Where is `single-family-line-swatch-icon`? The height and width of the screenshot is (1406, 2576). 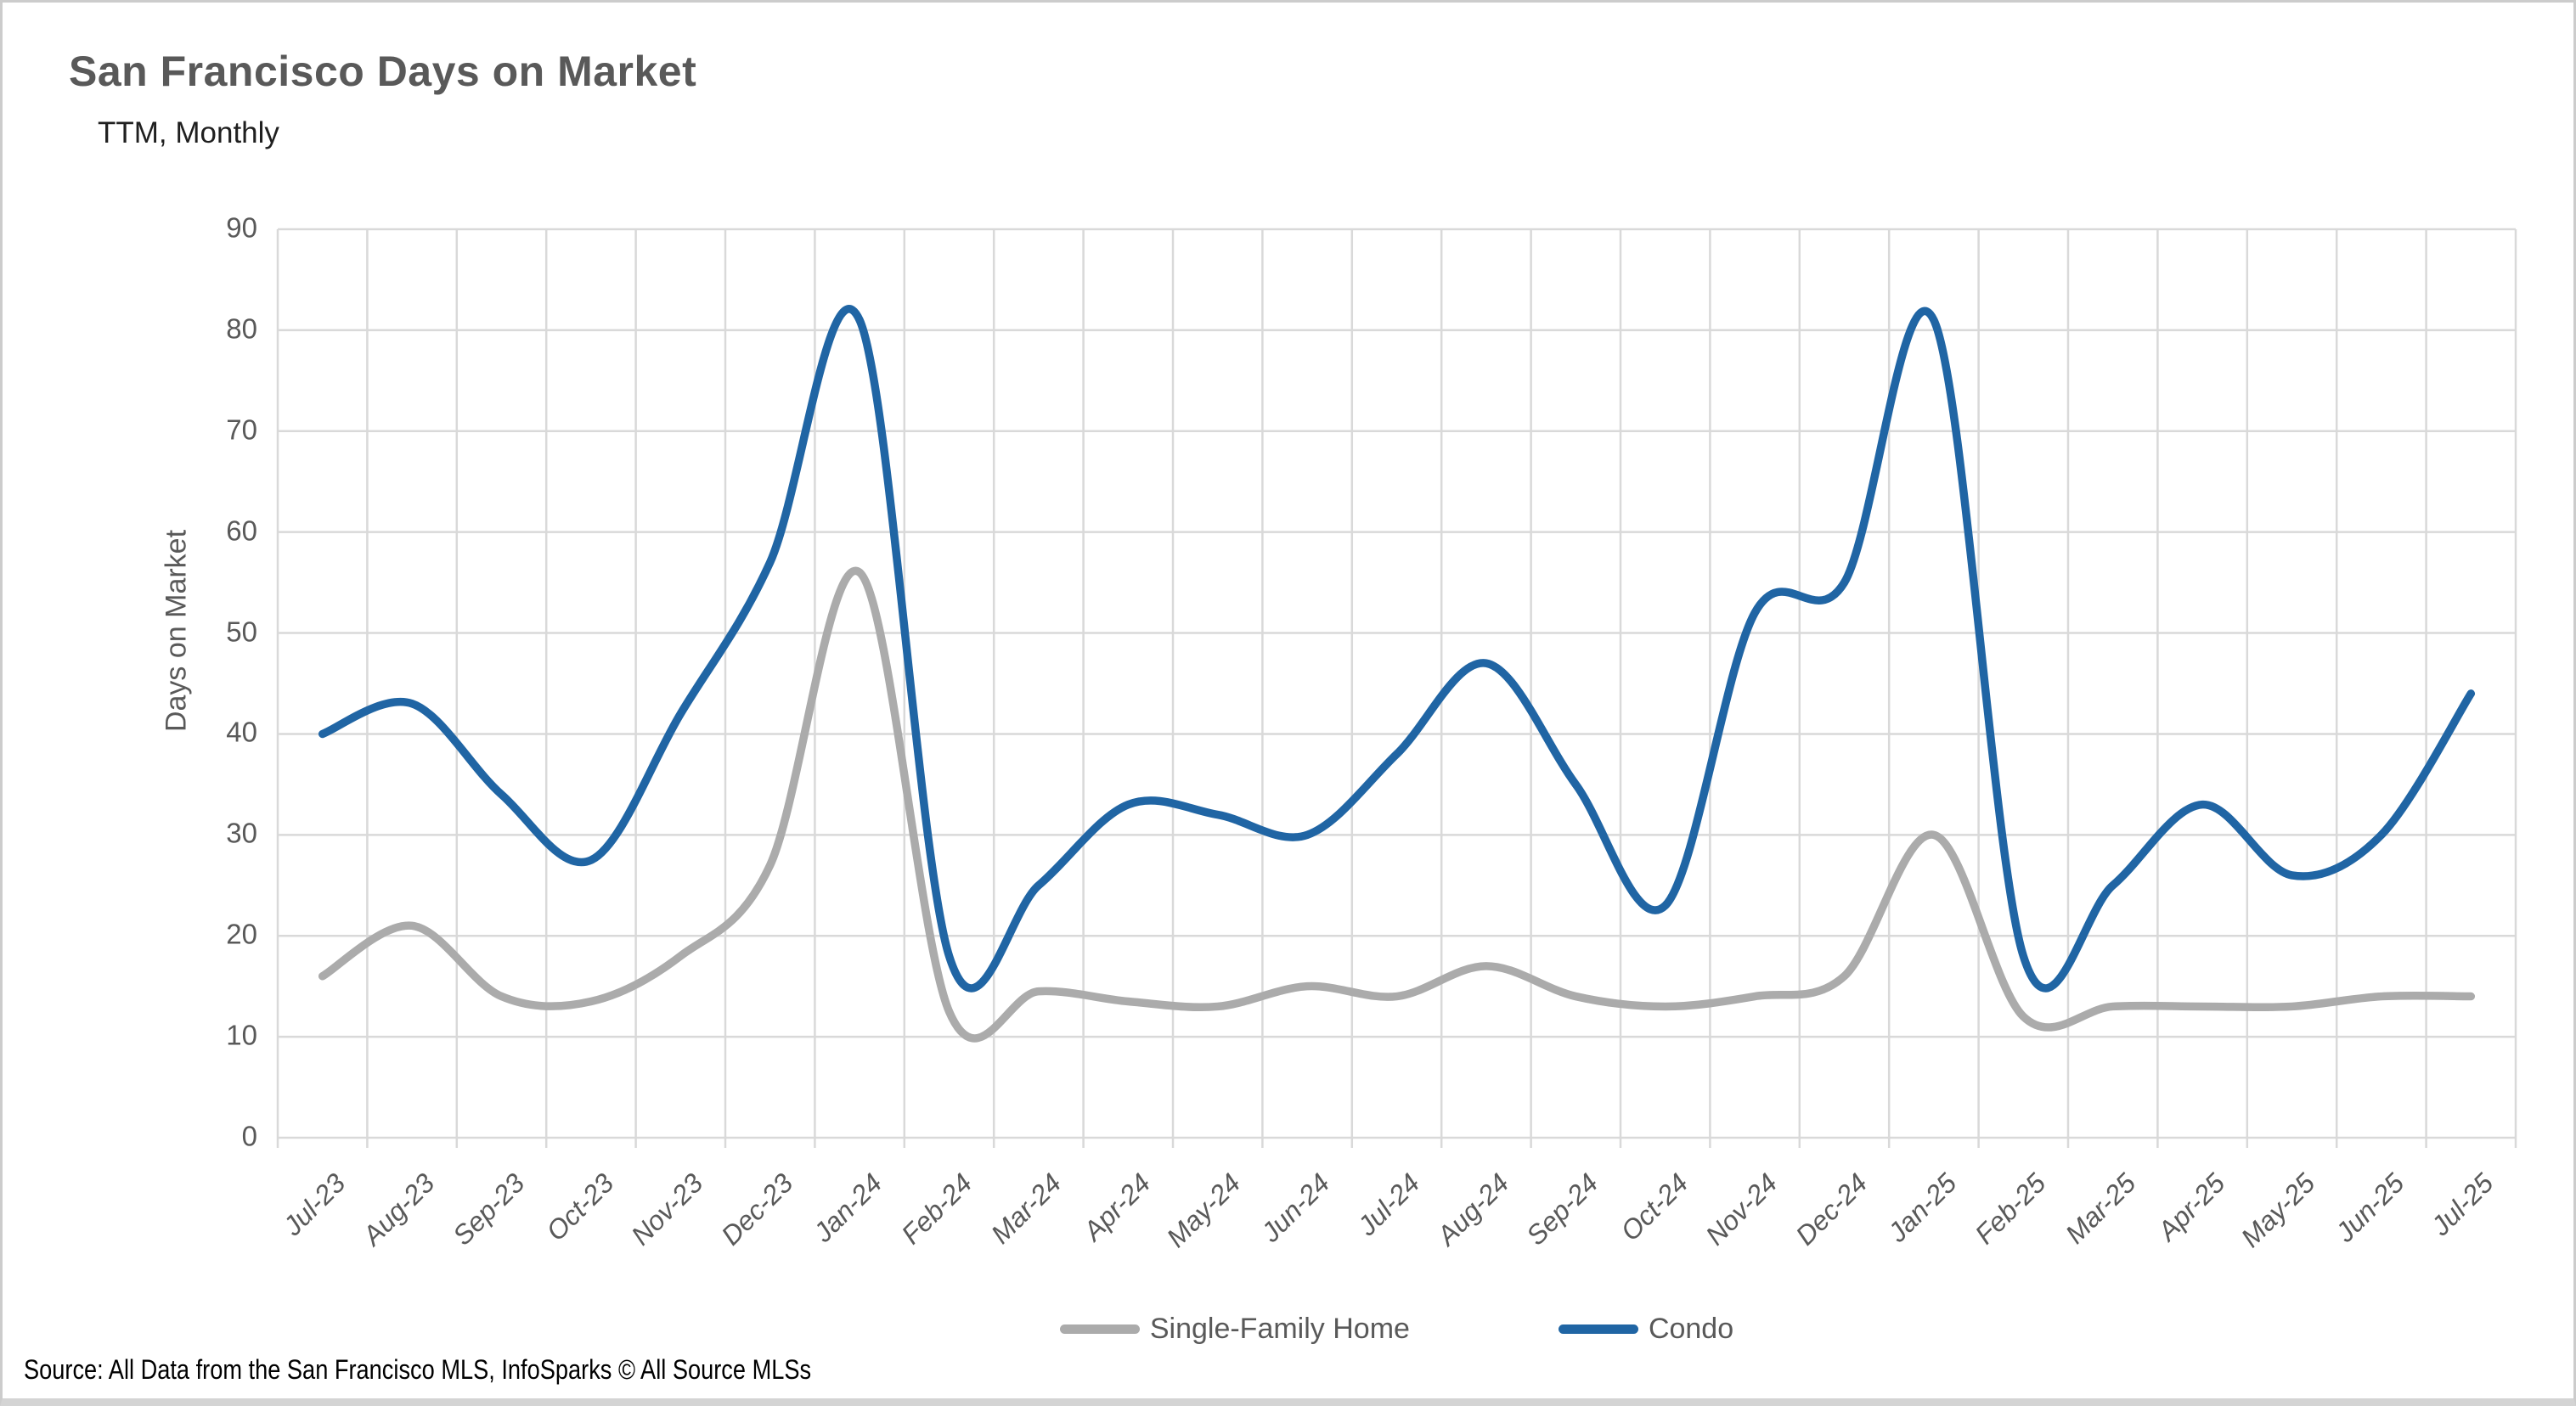
single-family-line-swatch-icon is located at coordinates (1099, 1329).